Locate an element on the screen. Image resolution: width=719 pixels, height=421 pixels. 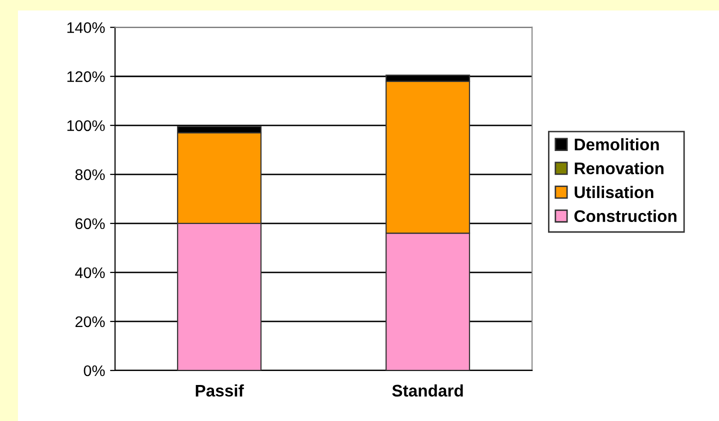
y-tick-label: 80% is located at coordinates (90, 174).